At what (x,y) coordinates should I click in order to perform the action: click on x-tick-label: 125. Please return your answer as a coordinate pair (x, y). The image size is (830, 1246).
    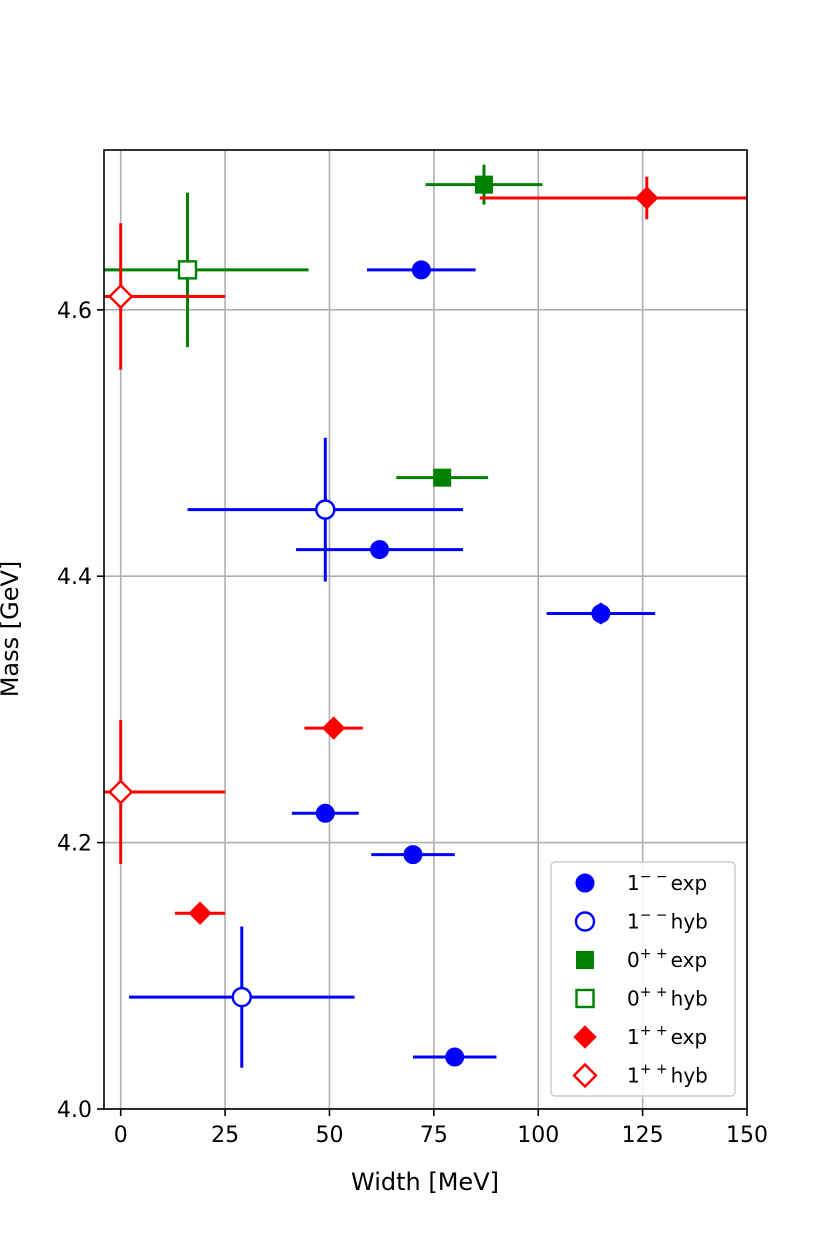
    Looking at the image, I should click on (643, 1135).